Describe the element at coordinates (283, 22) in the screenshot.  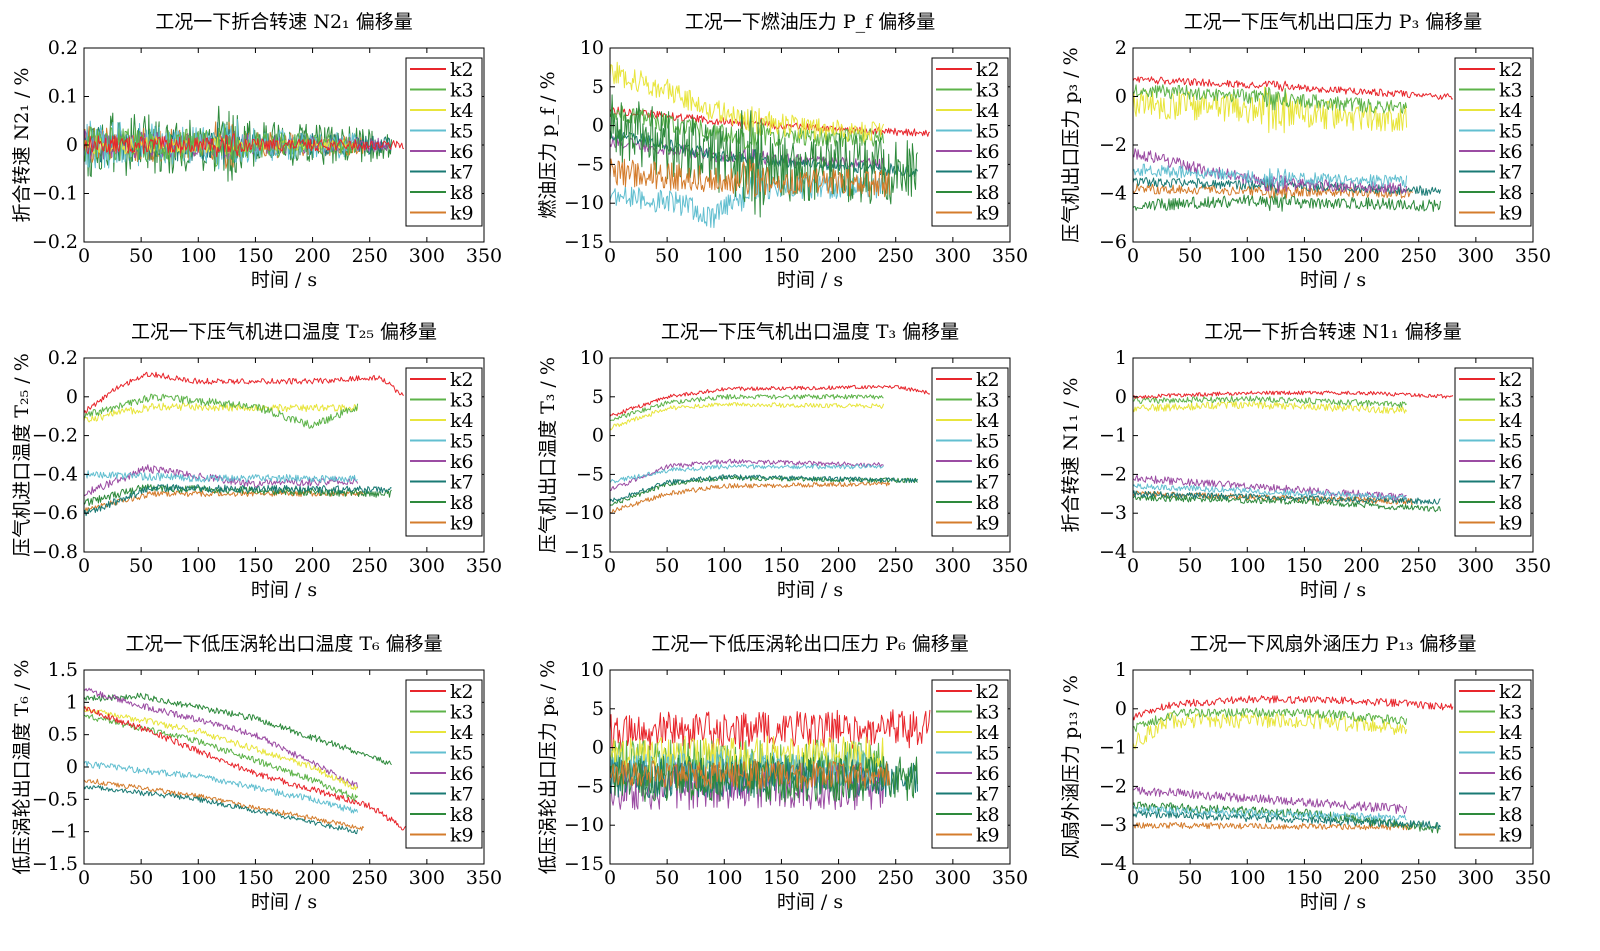
I see `chart-title: 工况一下折合转速 N2₁ 偏移量` at that location.